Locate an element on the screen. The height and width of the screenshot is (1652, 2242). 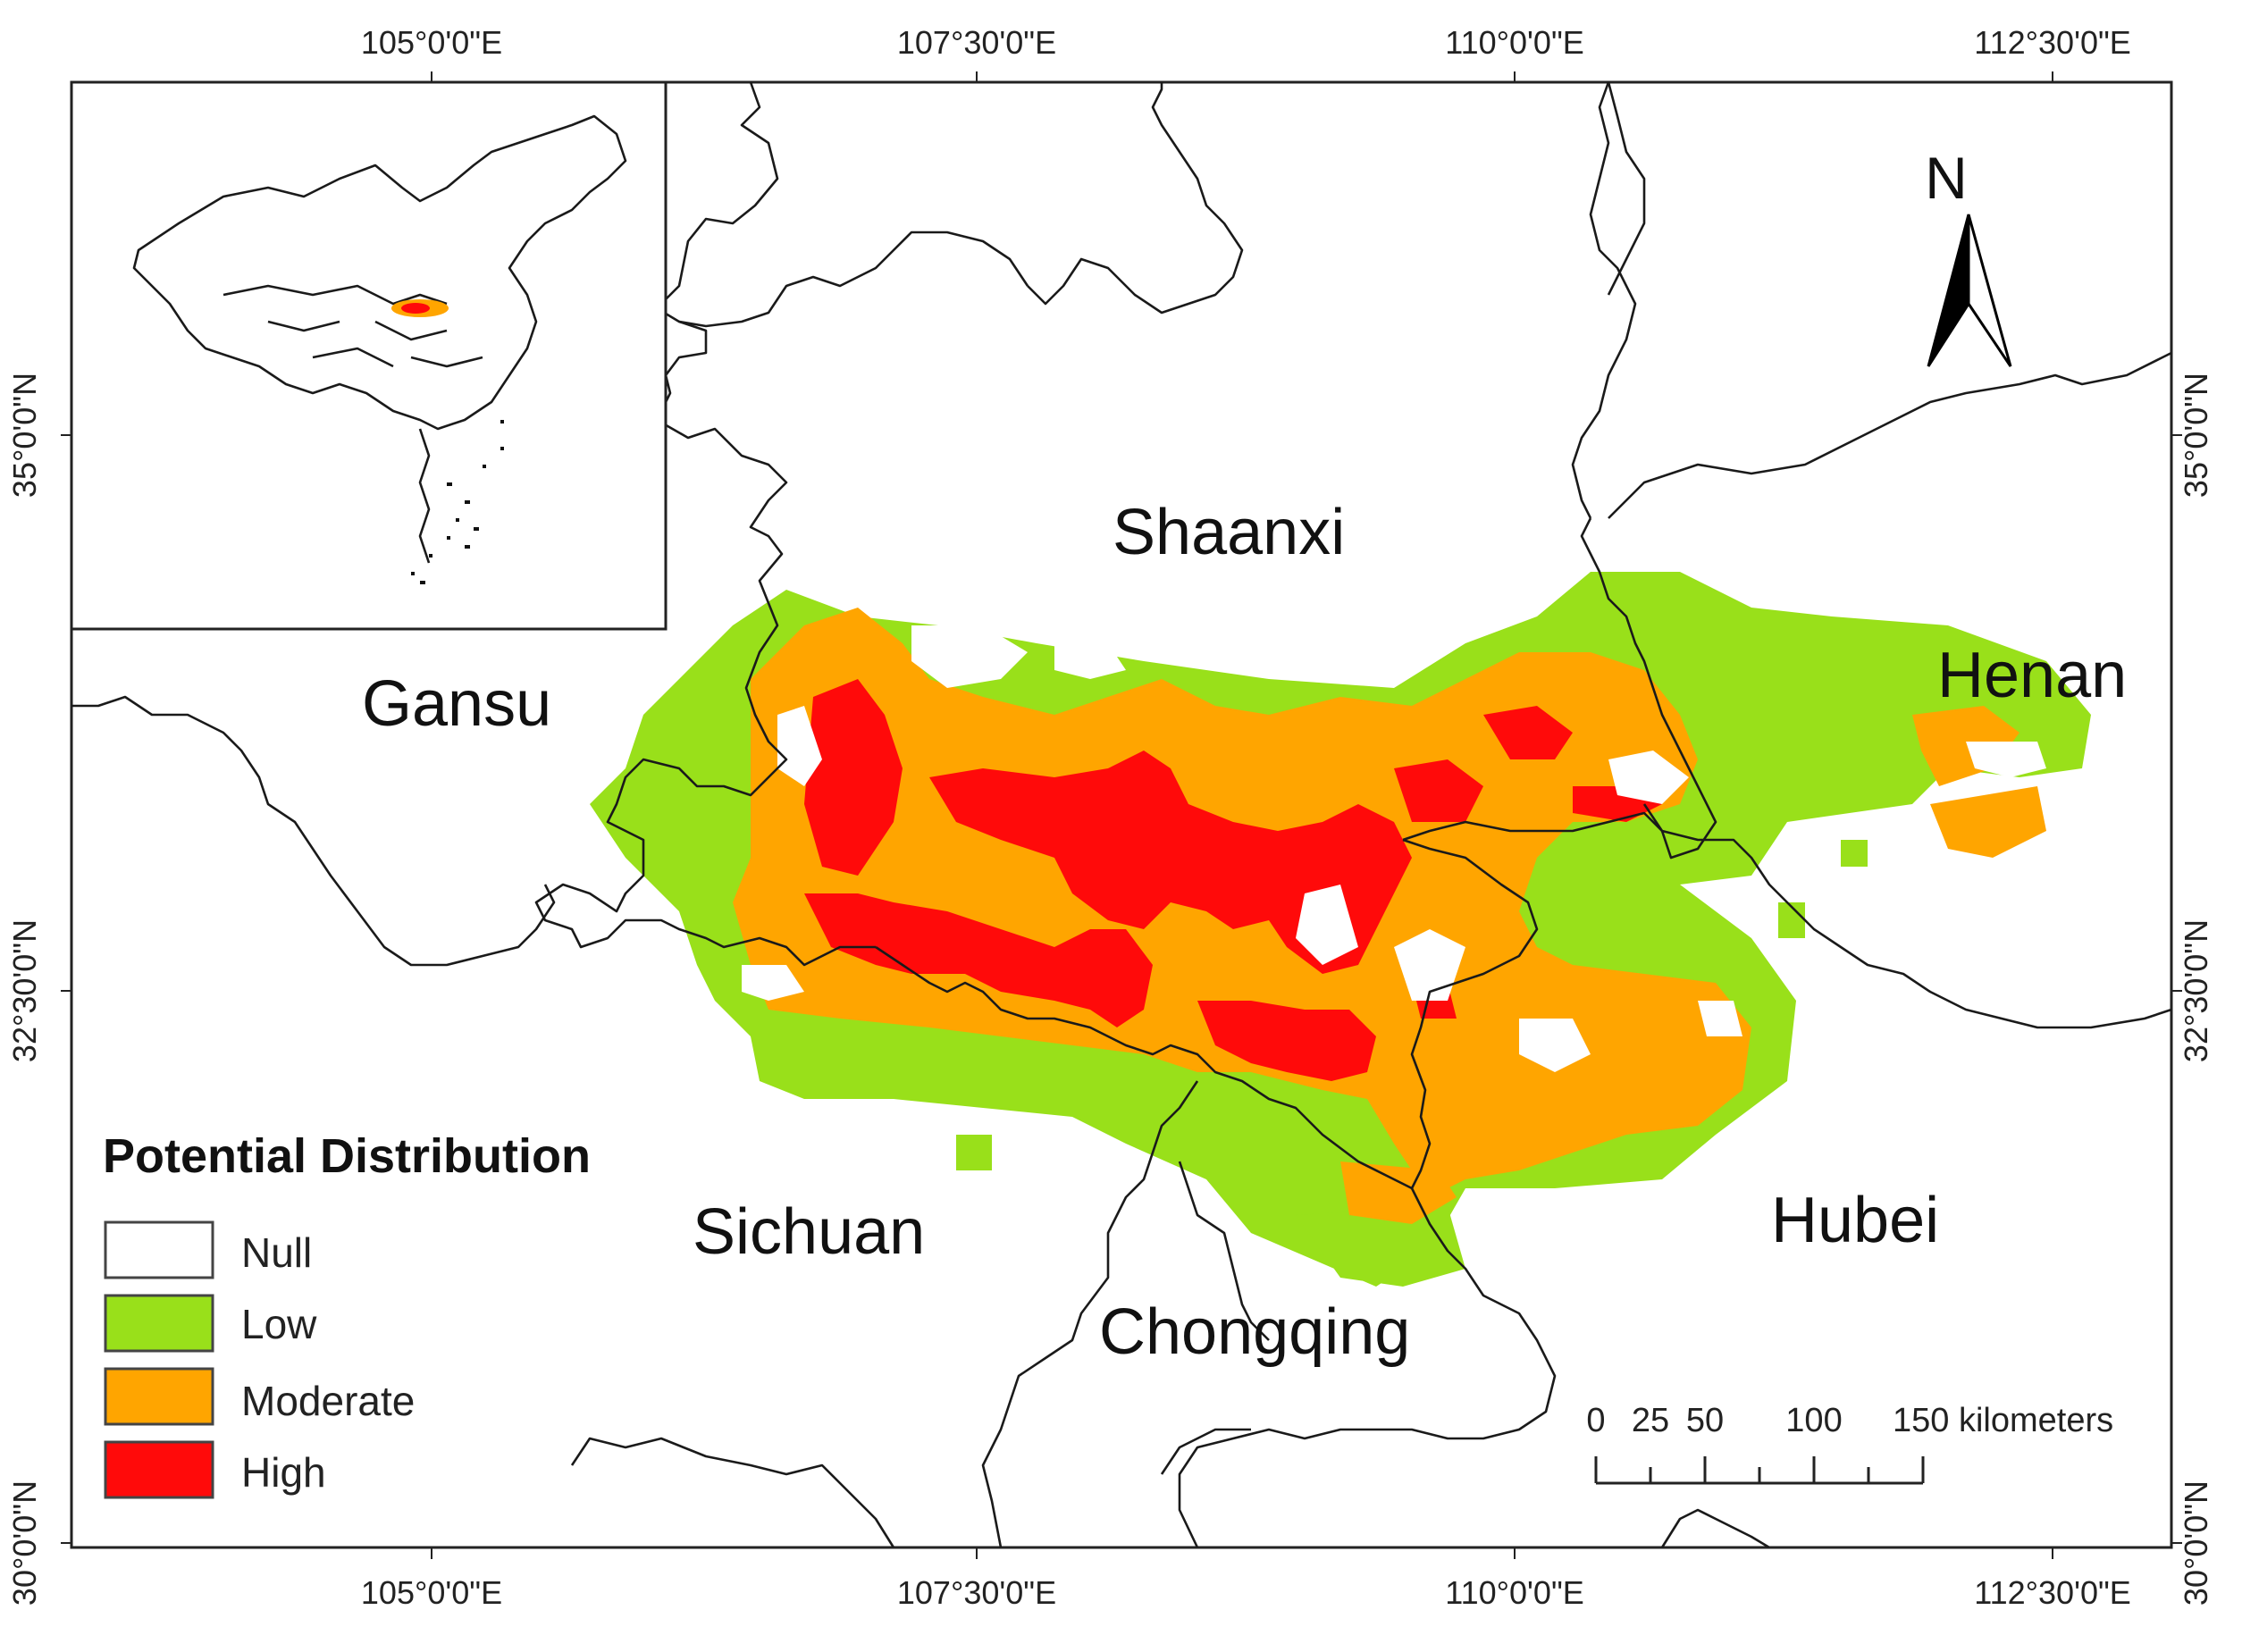
scale-label-150: 150 kilometers is located at coordinates (2003, 1420).